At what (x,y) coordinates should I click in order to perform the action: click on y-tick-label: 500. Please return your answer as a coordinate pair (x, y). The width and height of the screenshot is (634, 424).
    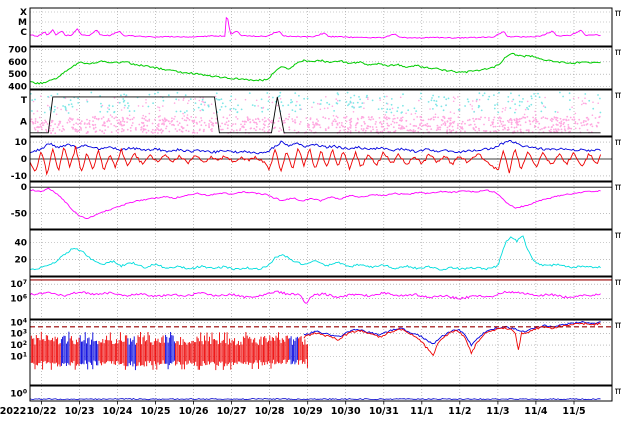
    Looking at the image, I should click on (17, 75).